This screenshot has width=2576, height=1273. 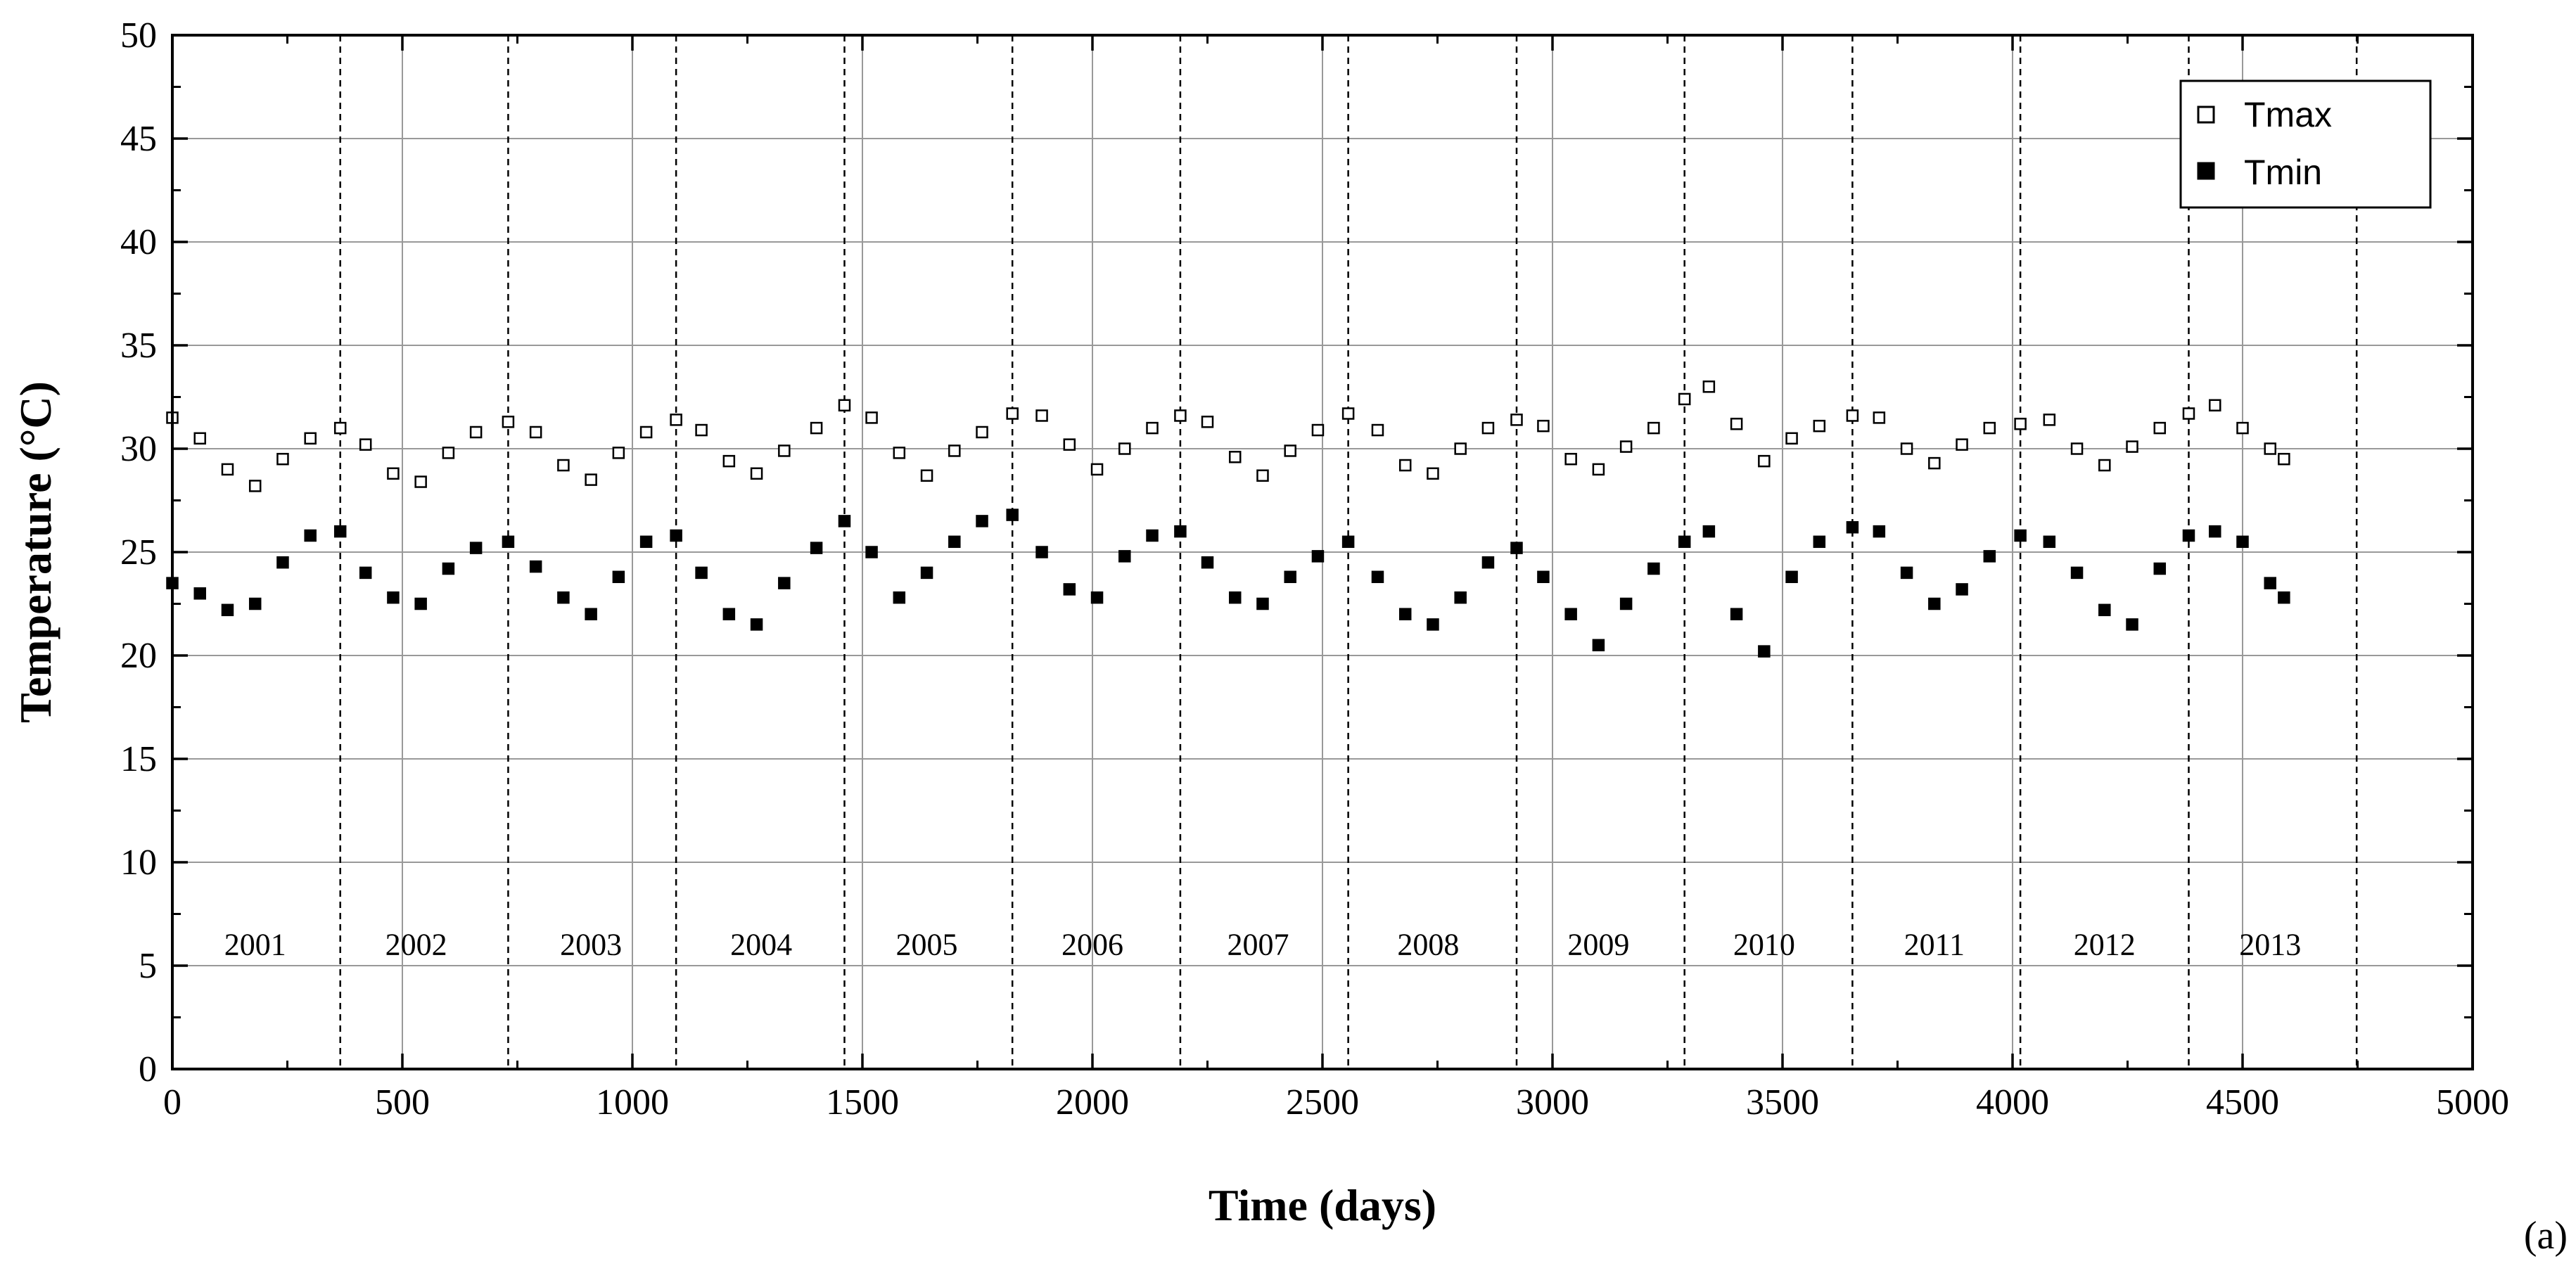 I want to click on x-tick-label: 500, so click(x=402, y=1102).